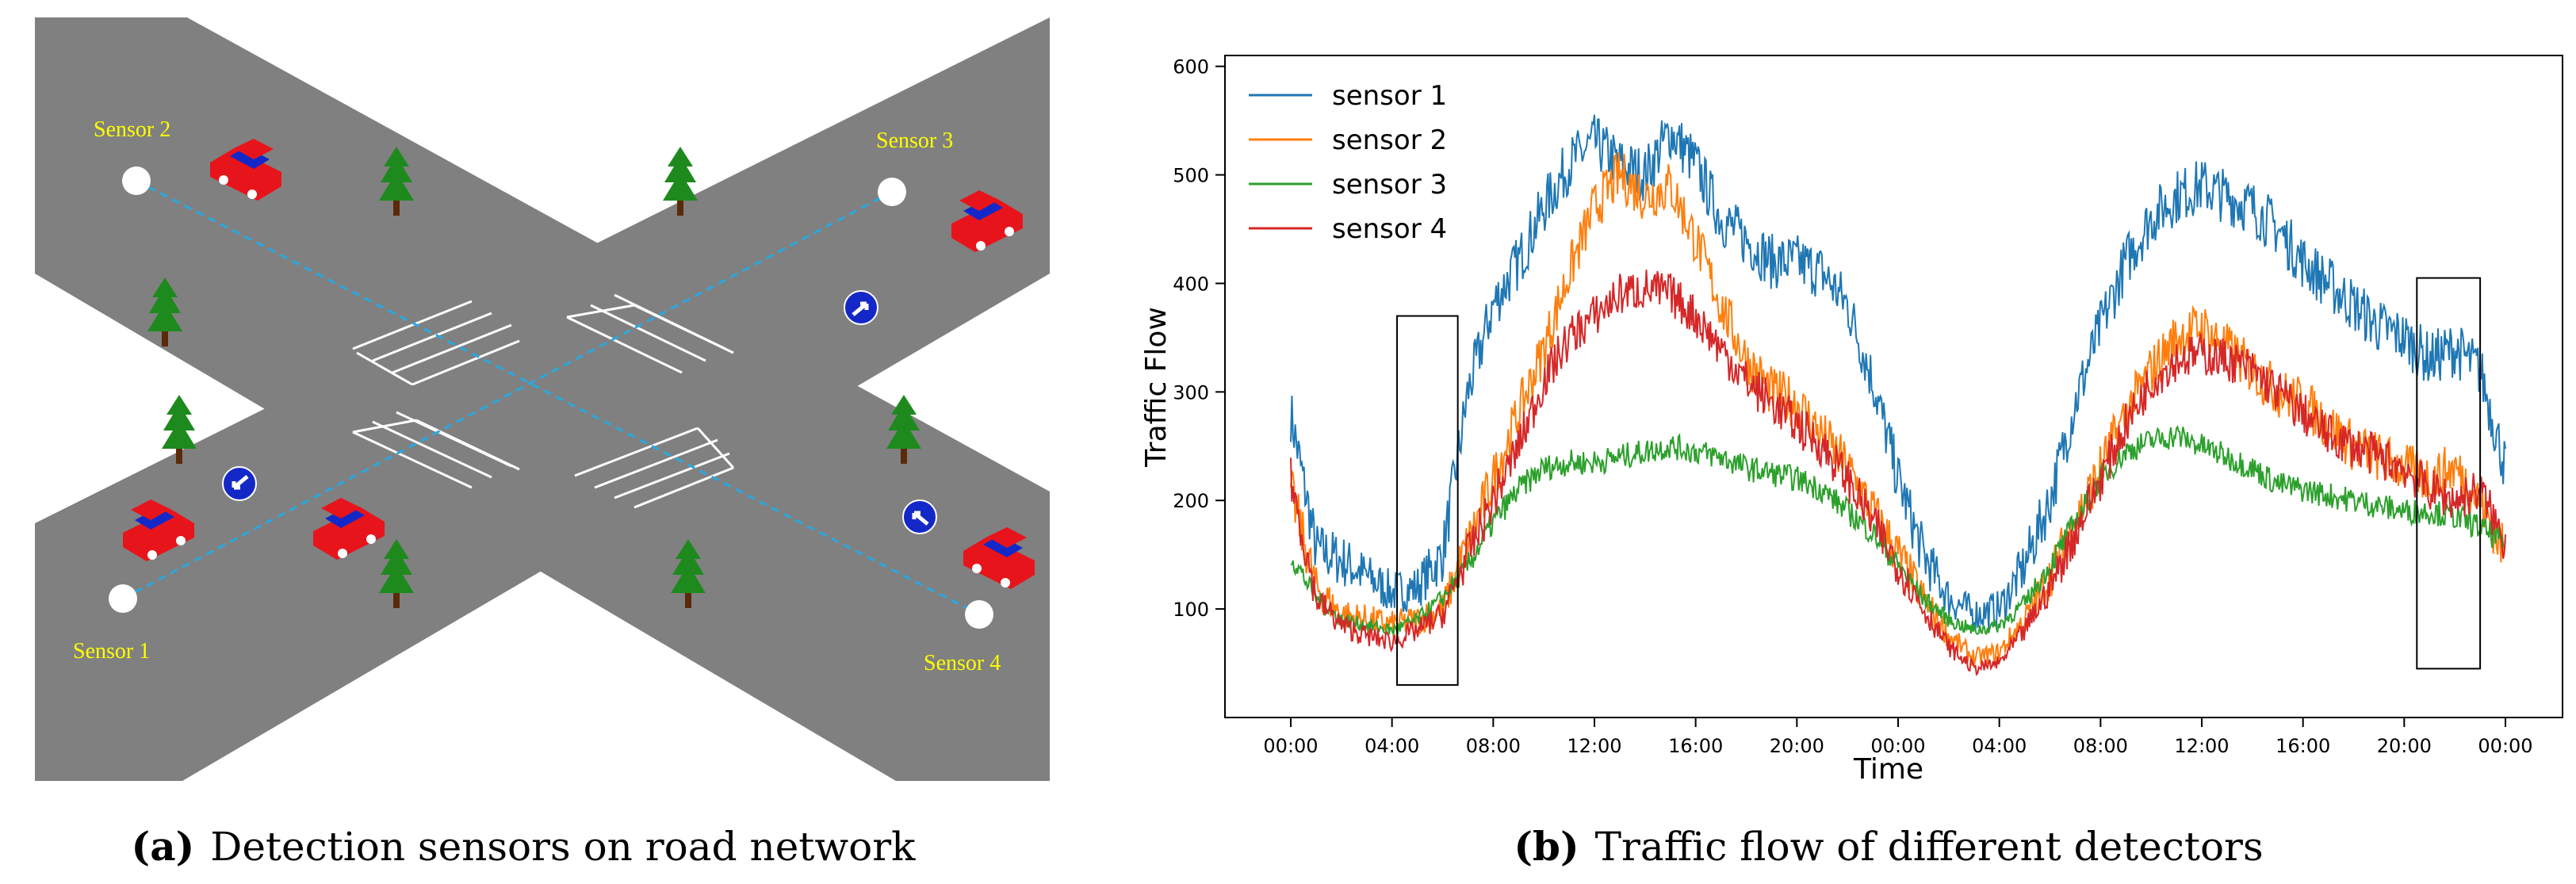  I want to click on sensor-3-label: Sensor 3, so click(914, 140).